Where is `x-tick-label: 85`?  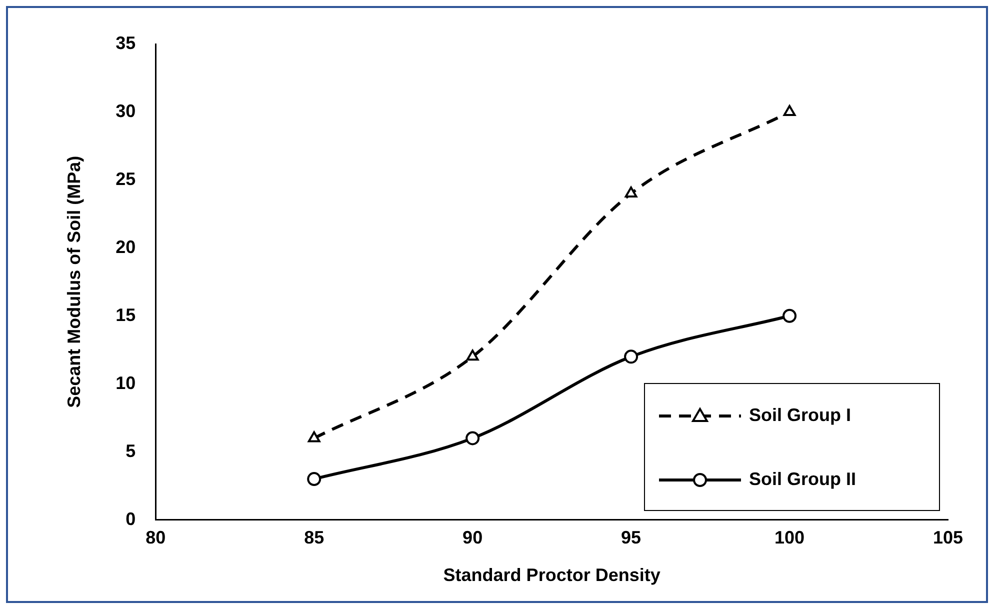
x-tick-label: 85 is located at coordinates (314, 538).